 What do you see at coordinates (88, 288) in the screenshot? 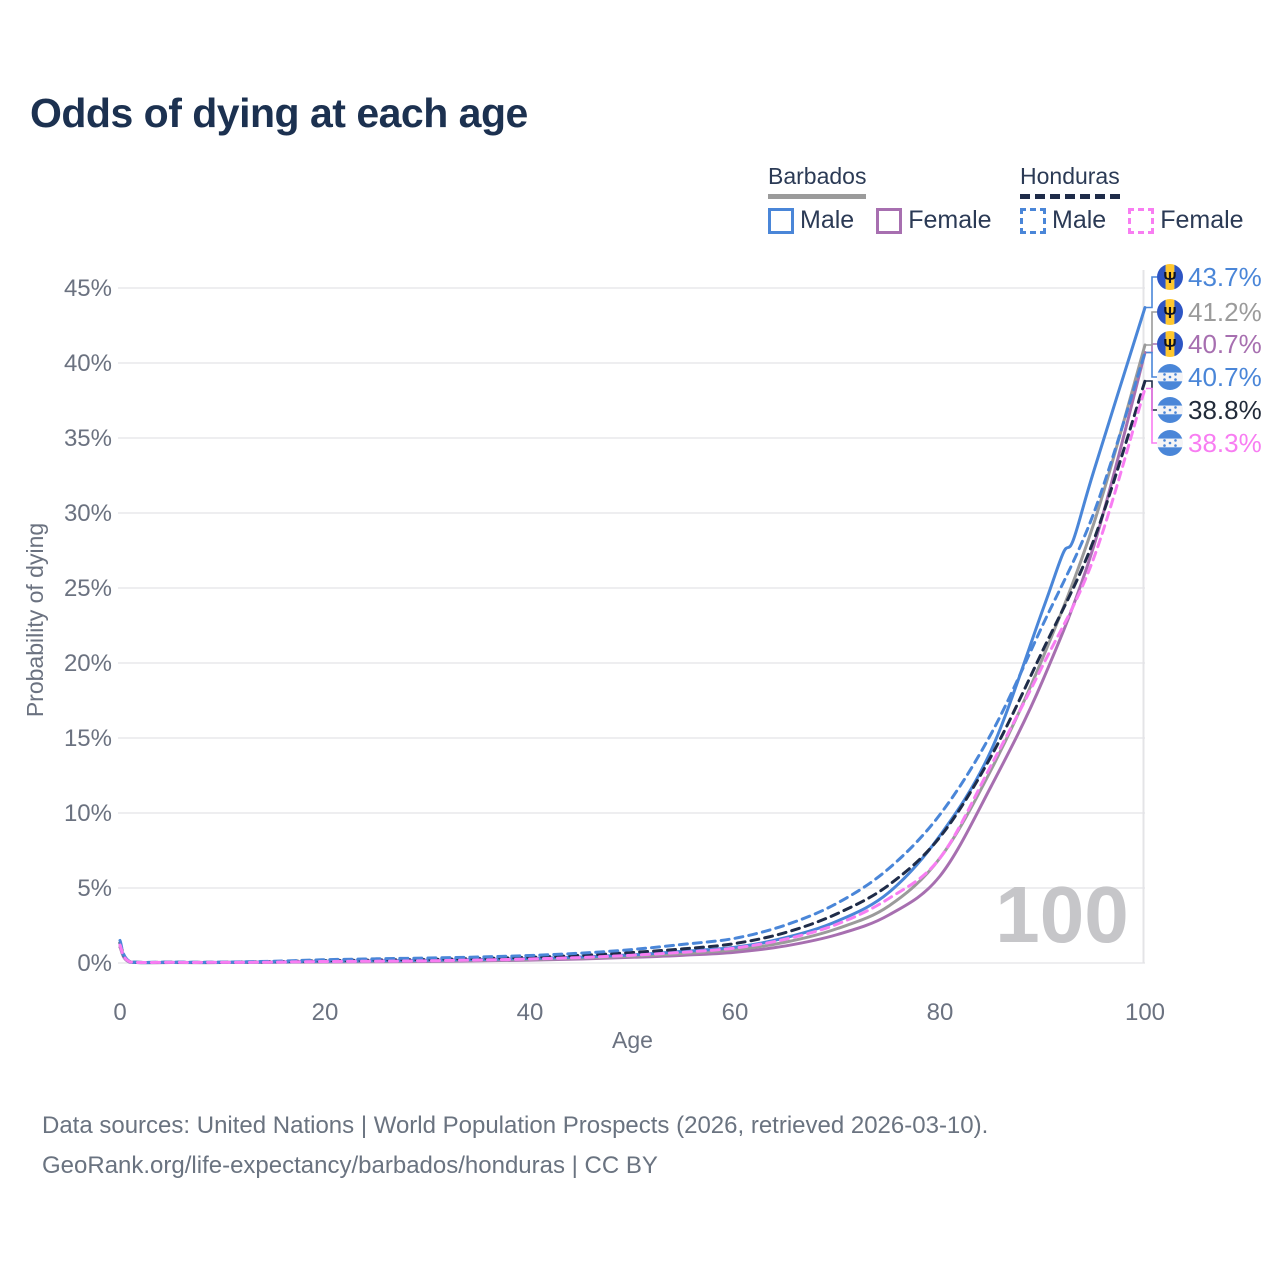
I see `y-tick-label: 45%` at bounding box center [88, 288].